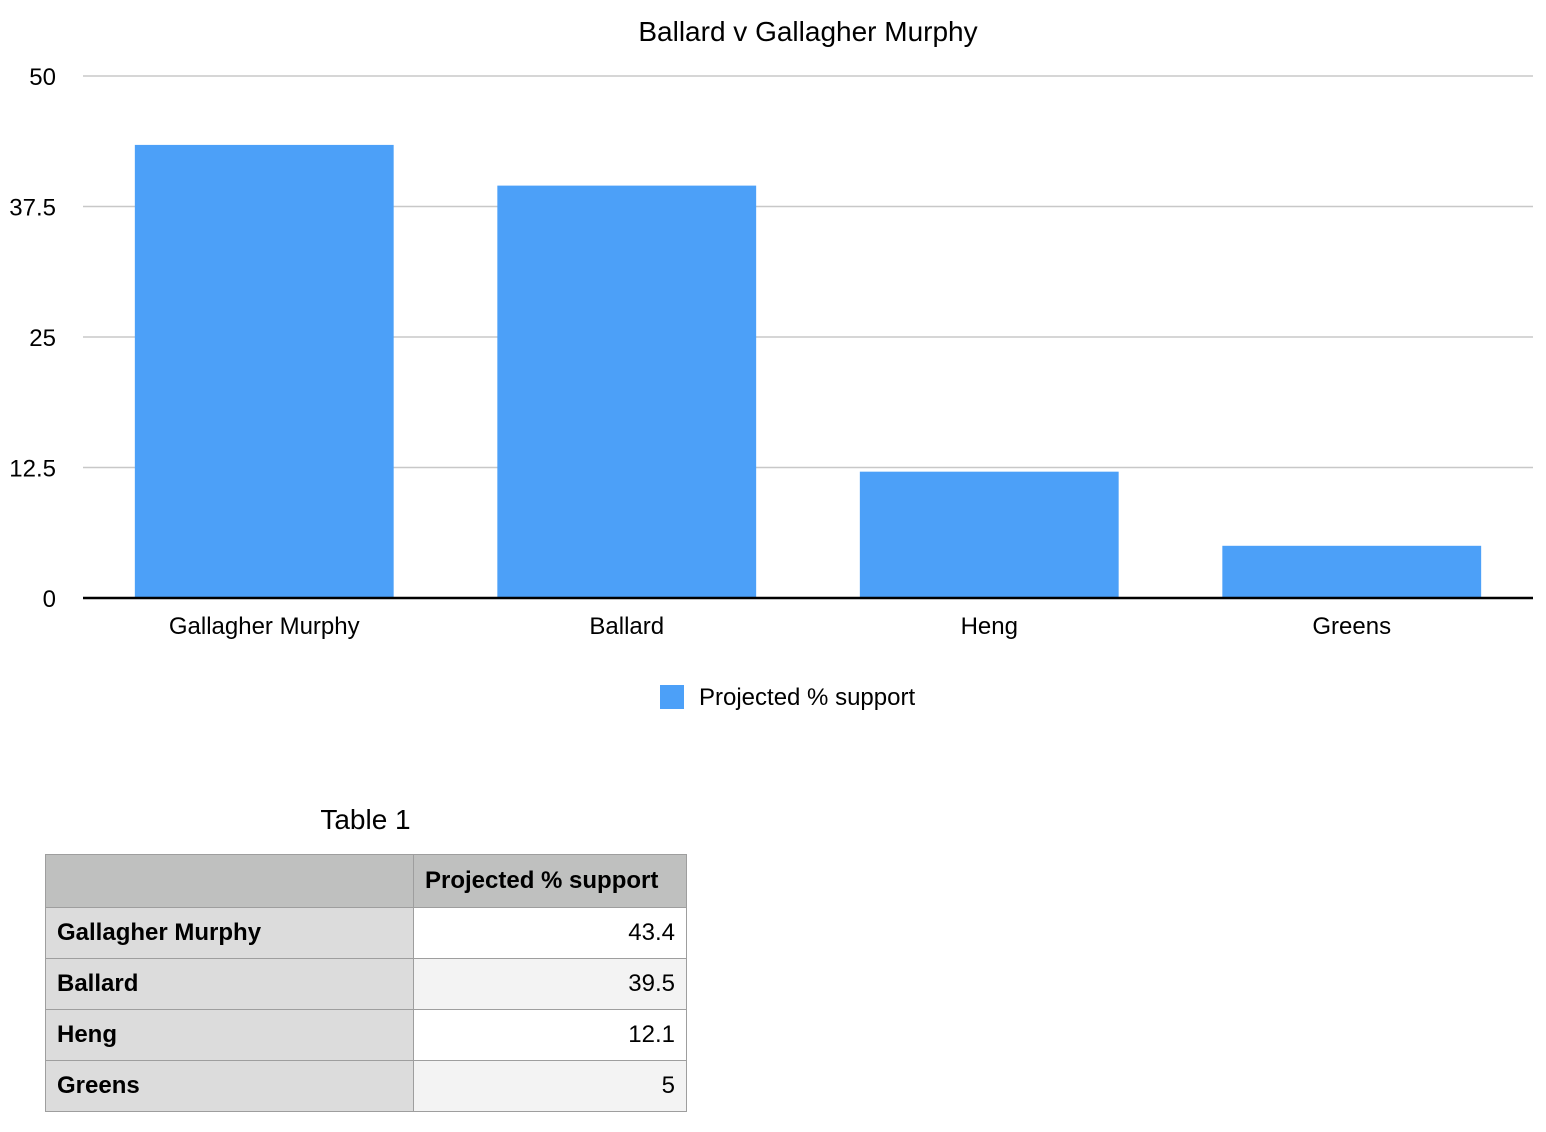 This screenshot has height=1132, width=1546. Describe the element at coordinates (550, 933) in the screenshot. I see `table-cell: 43.4` at that location.